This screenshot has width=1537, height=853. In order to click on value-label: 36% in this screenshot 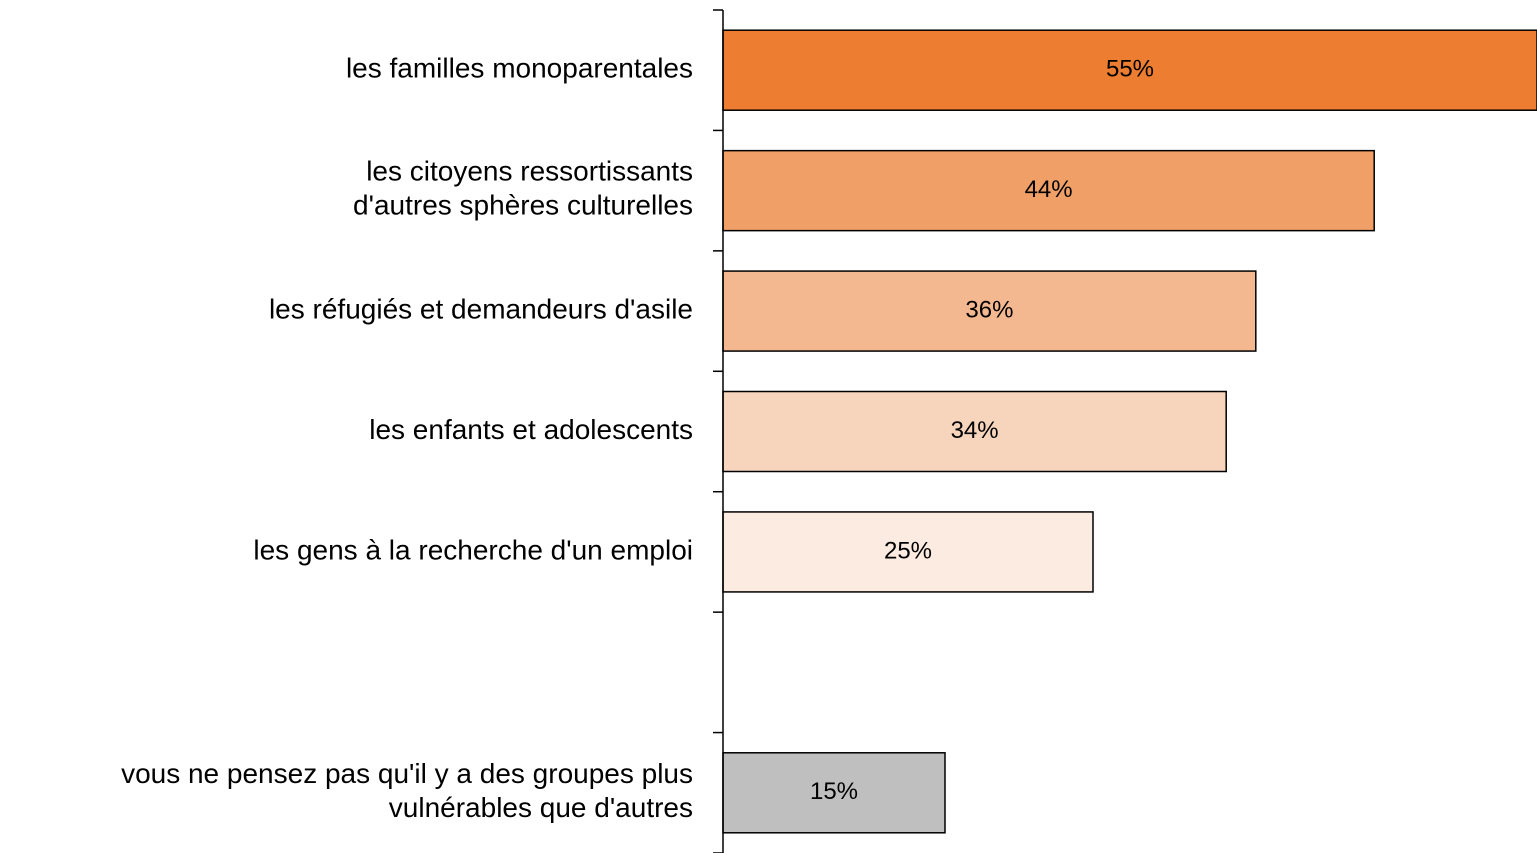, I will do `click(989, 309)`.